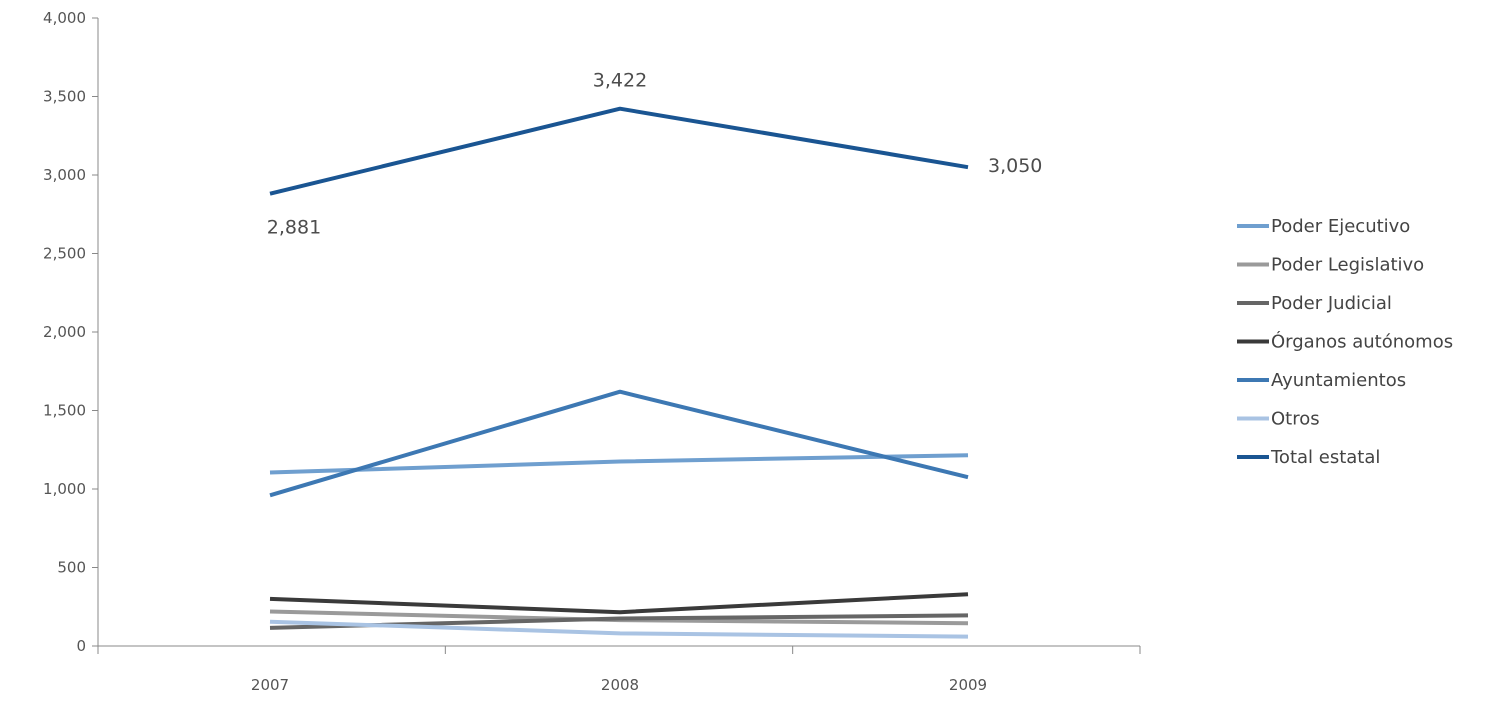 This screenshot has height=702, width=1507. What do you see at coordinates (1325, 457) in the screenshot?
I see `legend-label: Total estatal` at bounding box center [1325, 457].